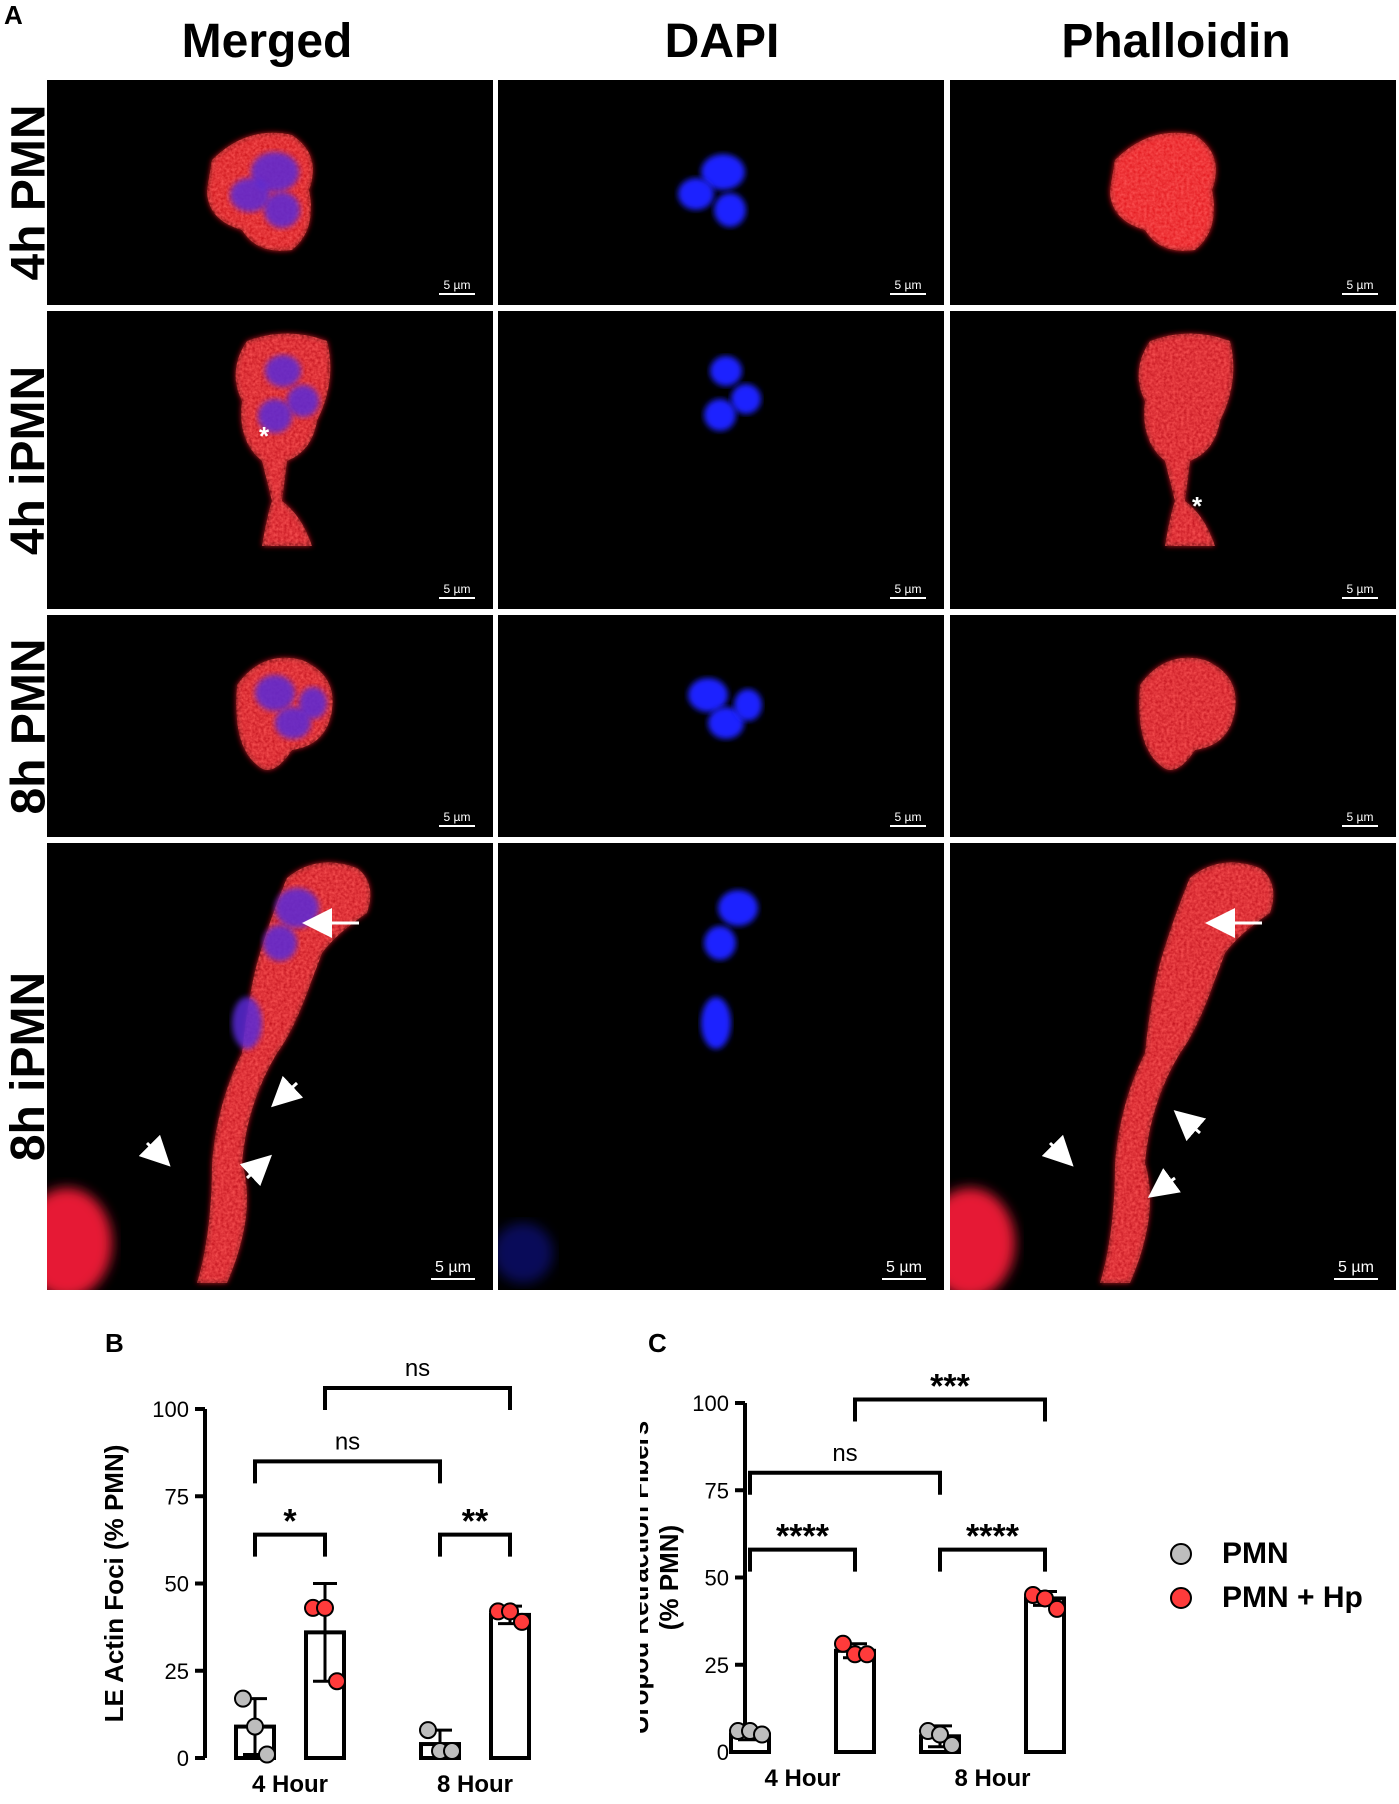 This screenshot has width=1399, height=1804. What do you see at coordinates (1173, 1066) in the screenshot?
I see `micrograph-8h-ipmn-phalloidin: 5 µm` at bounding box center [1173, 1066].